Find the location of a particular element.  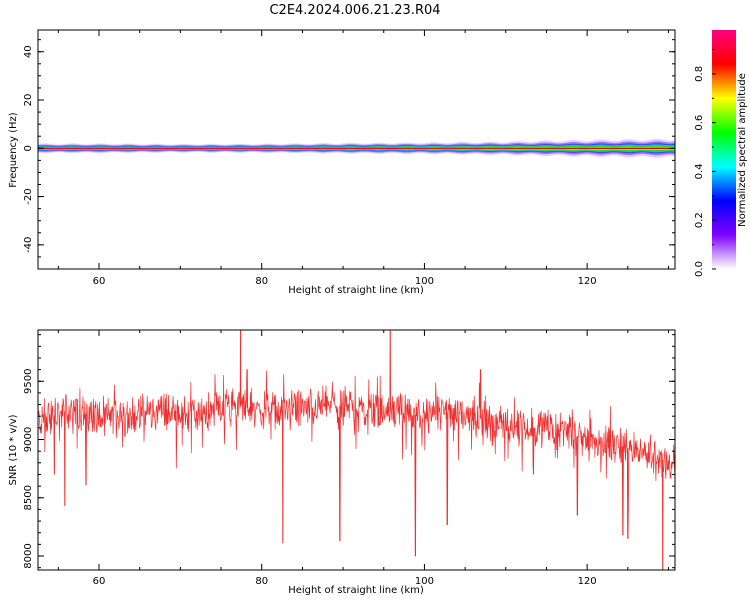

spectrogram-y-label: Frequency (Hz) is located at coordinates (13, 150).